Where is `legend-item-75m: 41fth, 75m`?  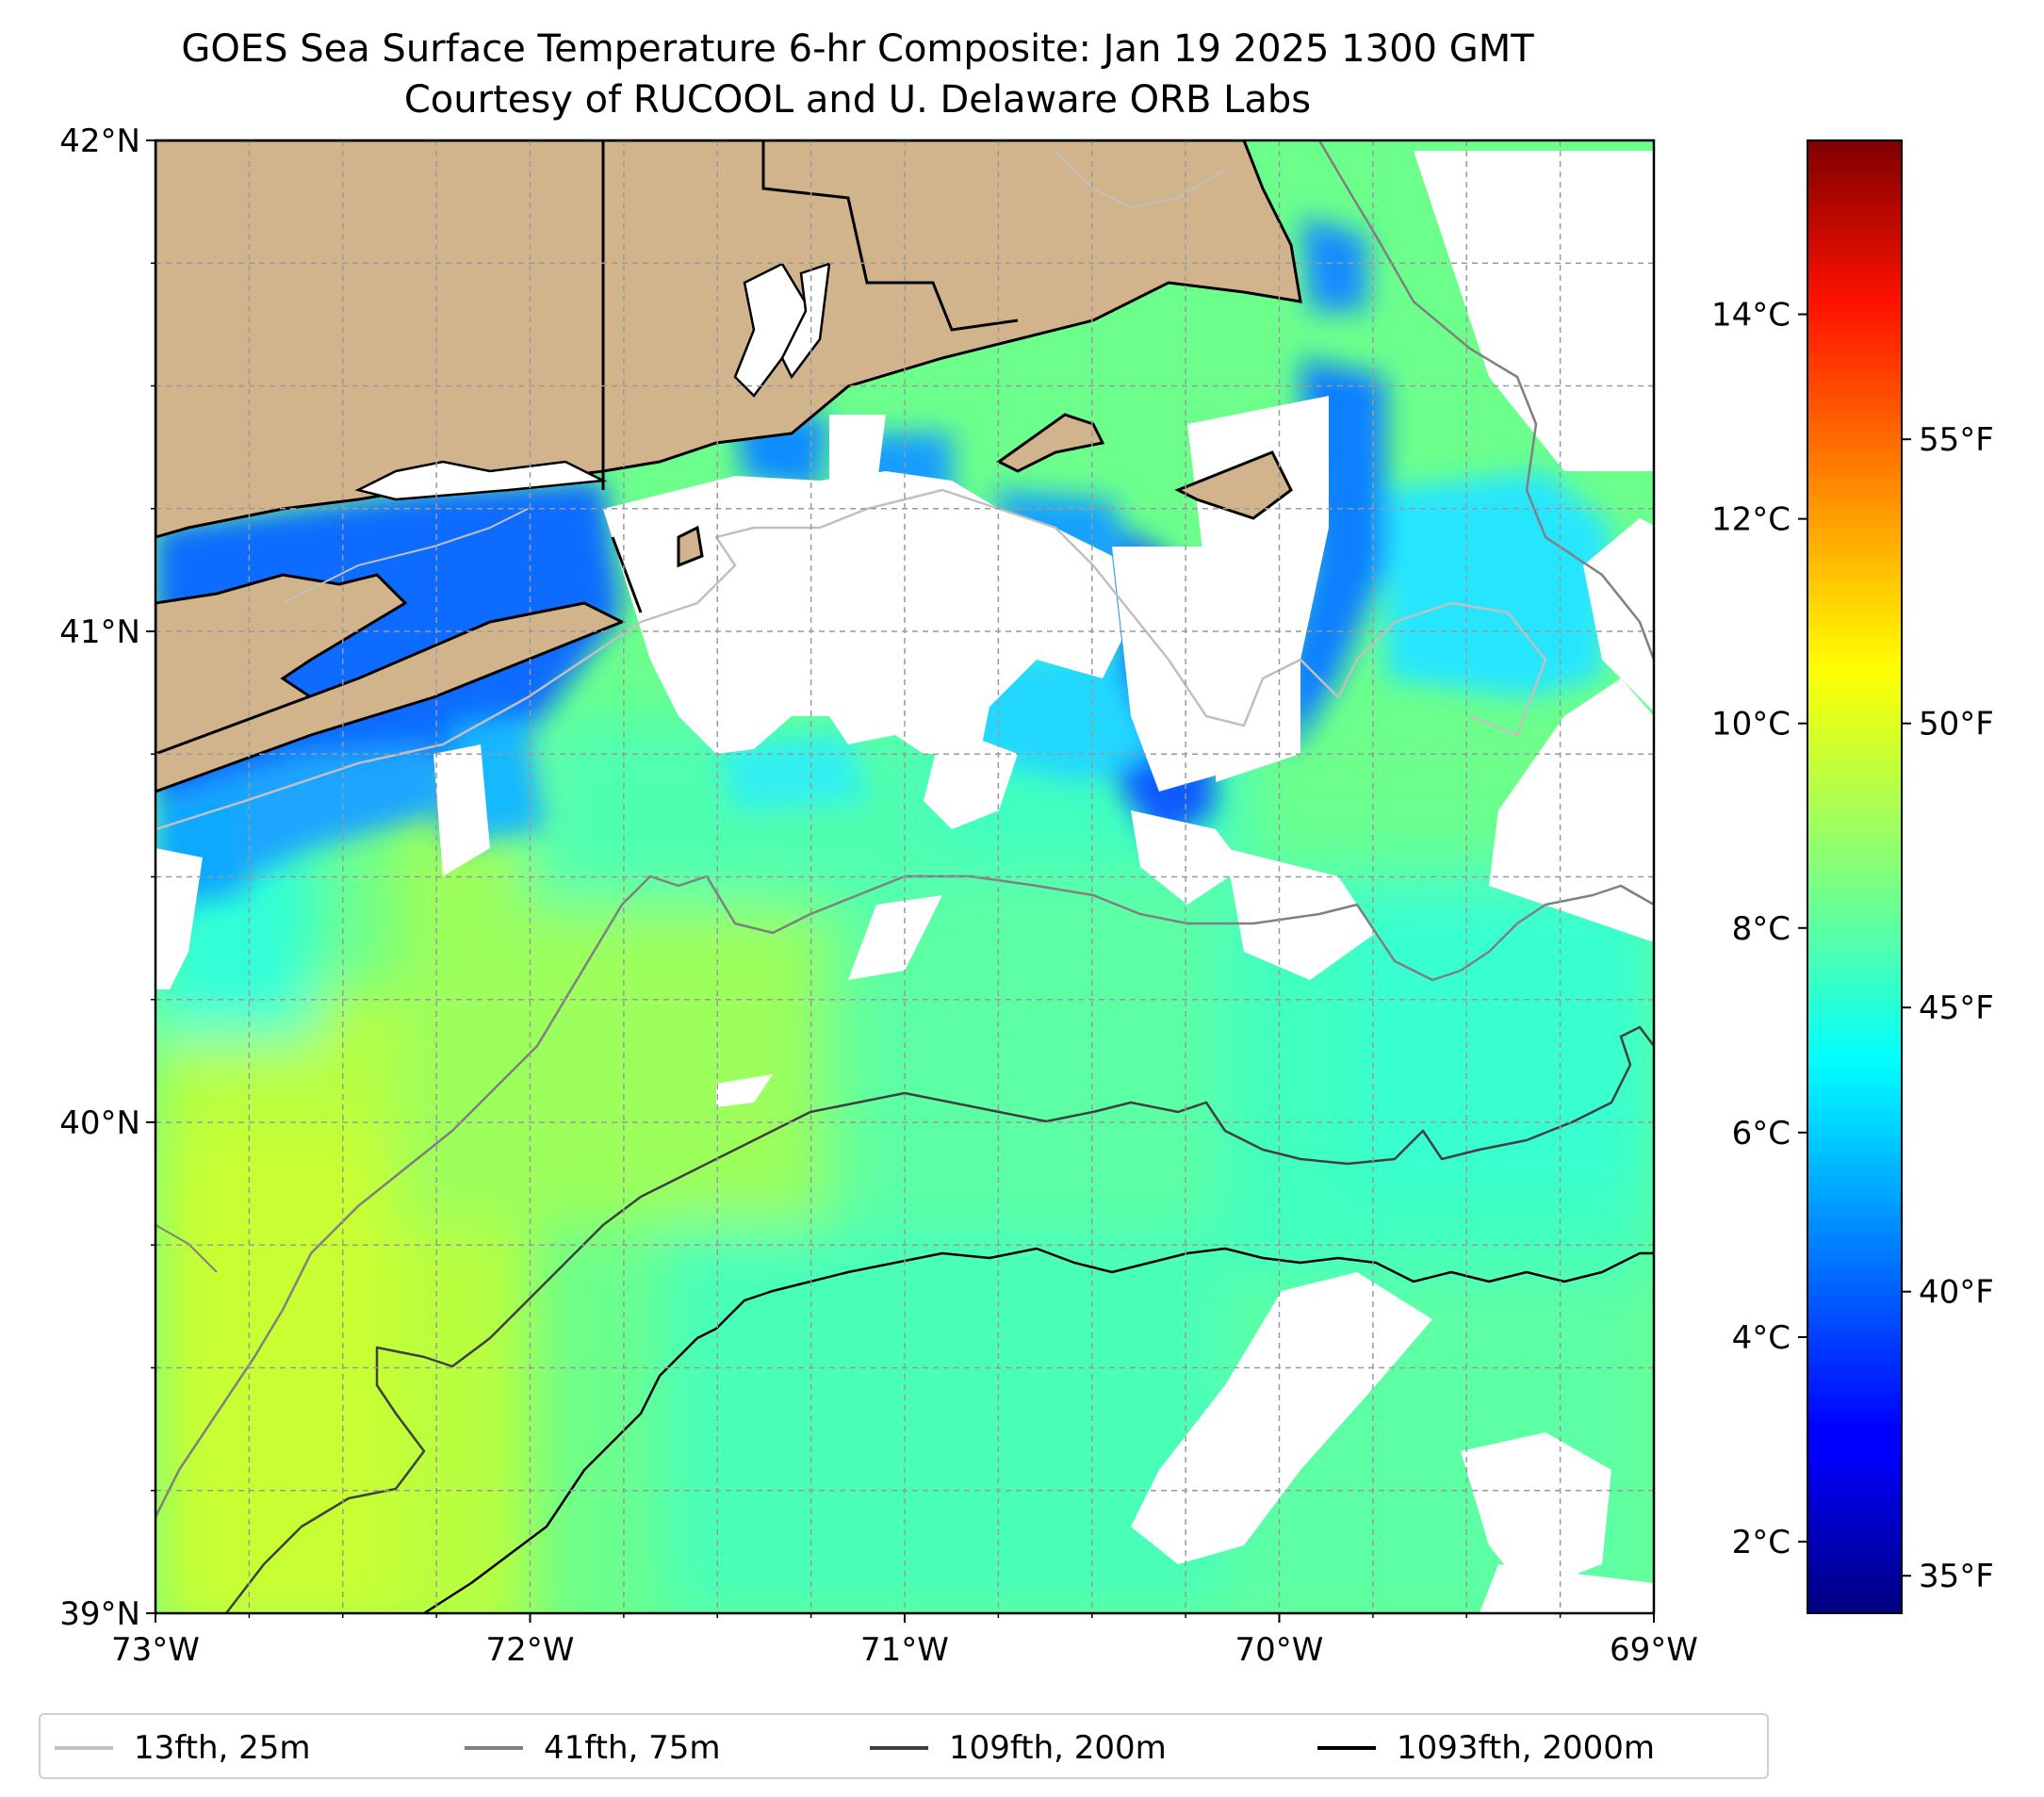
legend-item-75m: 41fth, 75m is located at coordinates (593, 1748).